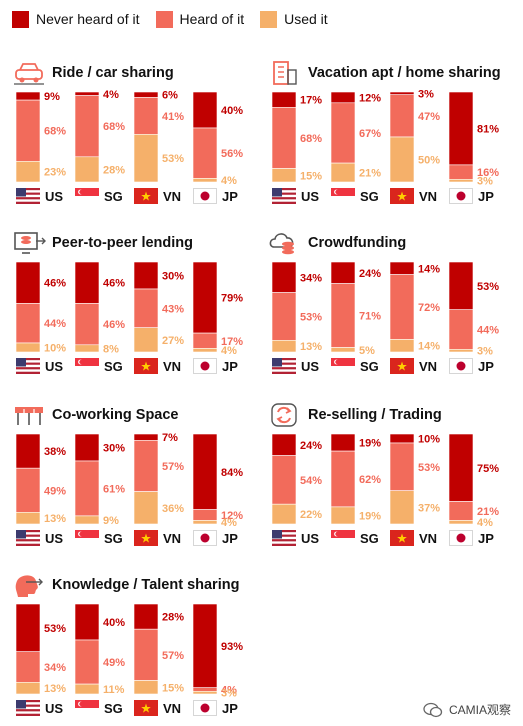  I want to click on chart-title: Peer-to-peer lending, so click(122, 243).